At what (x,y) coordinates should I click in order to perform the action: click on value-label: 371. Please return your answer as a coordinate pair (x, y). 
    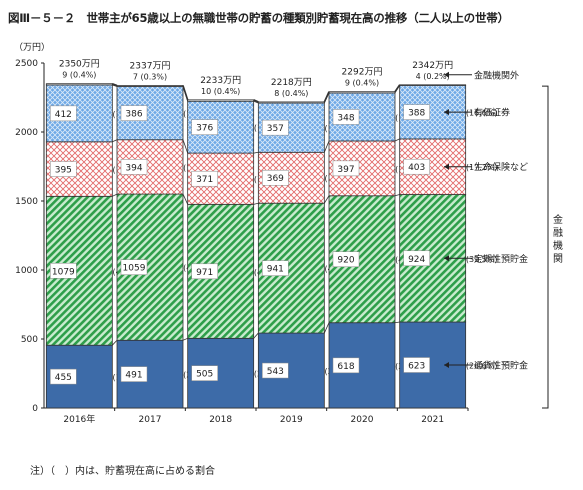
    Looking at the image, I should click on (204, 180).